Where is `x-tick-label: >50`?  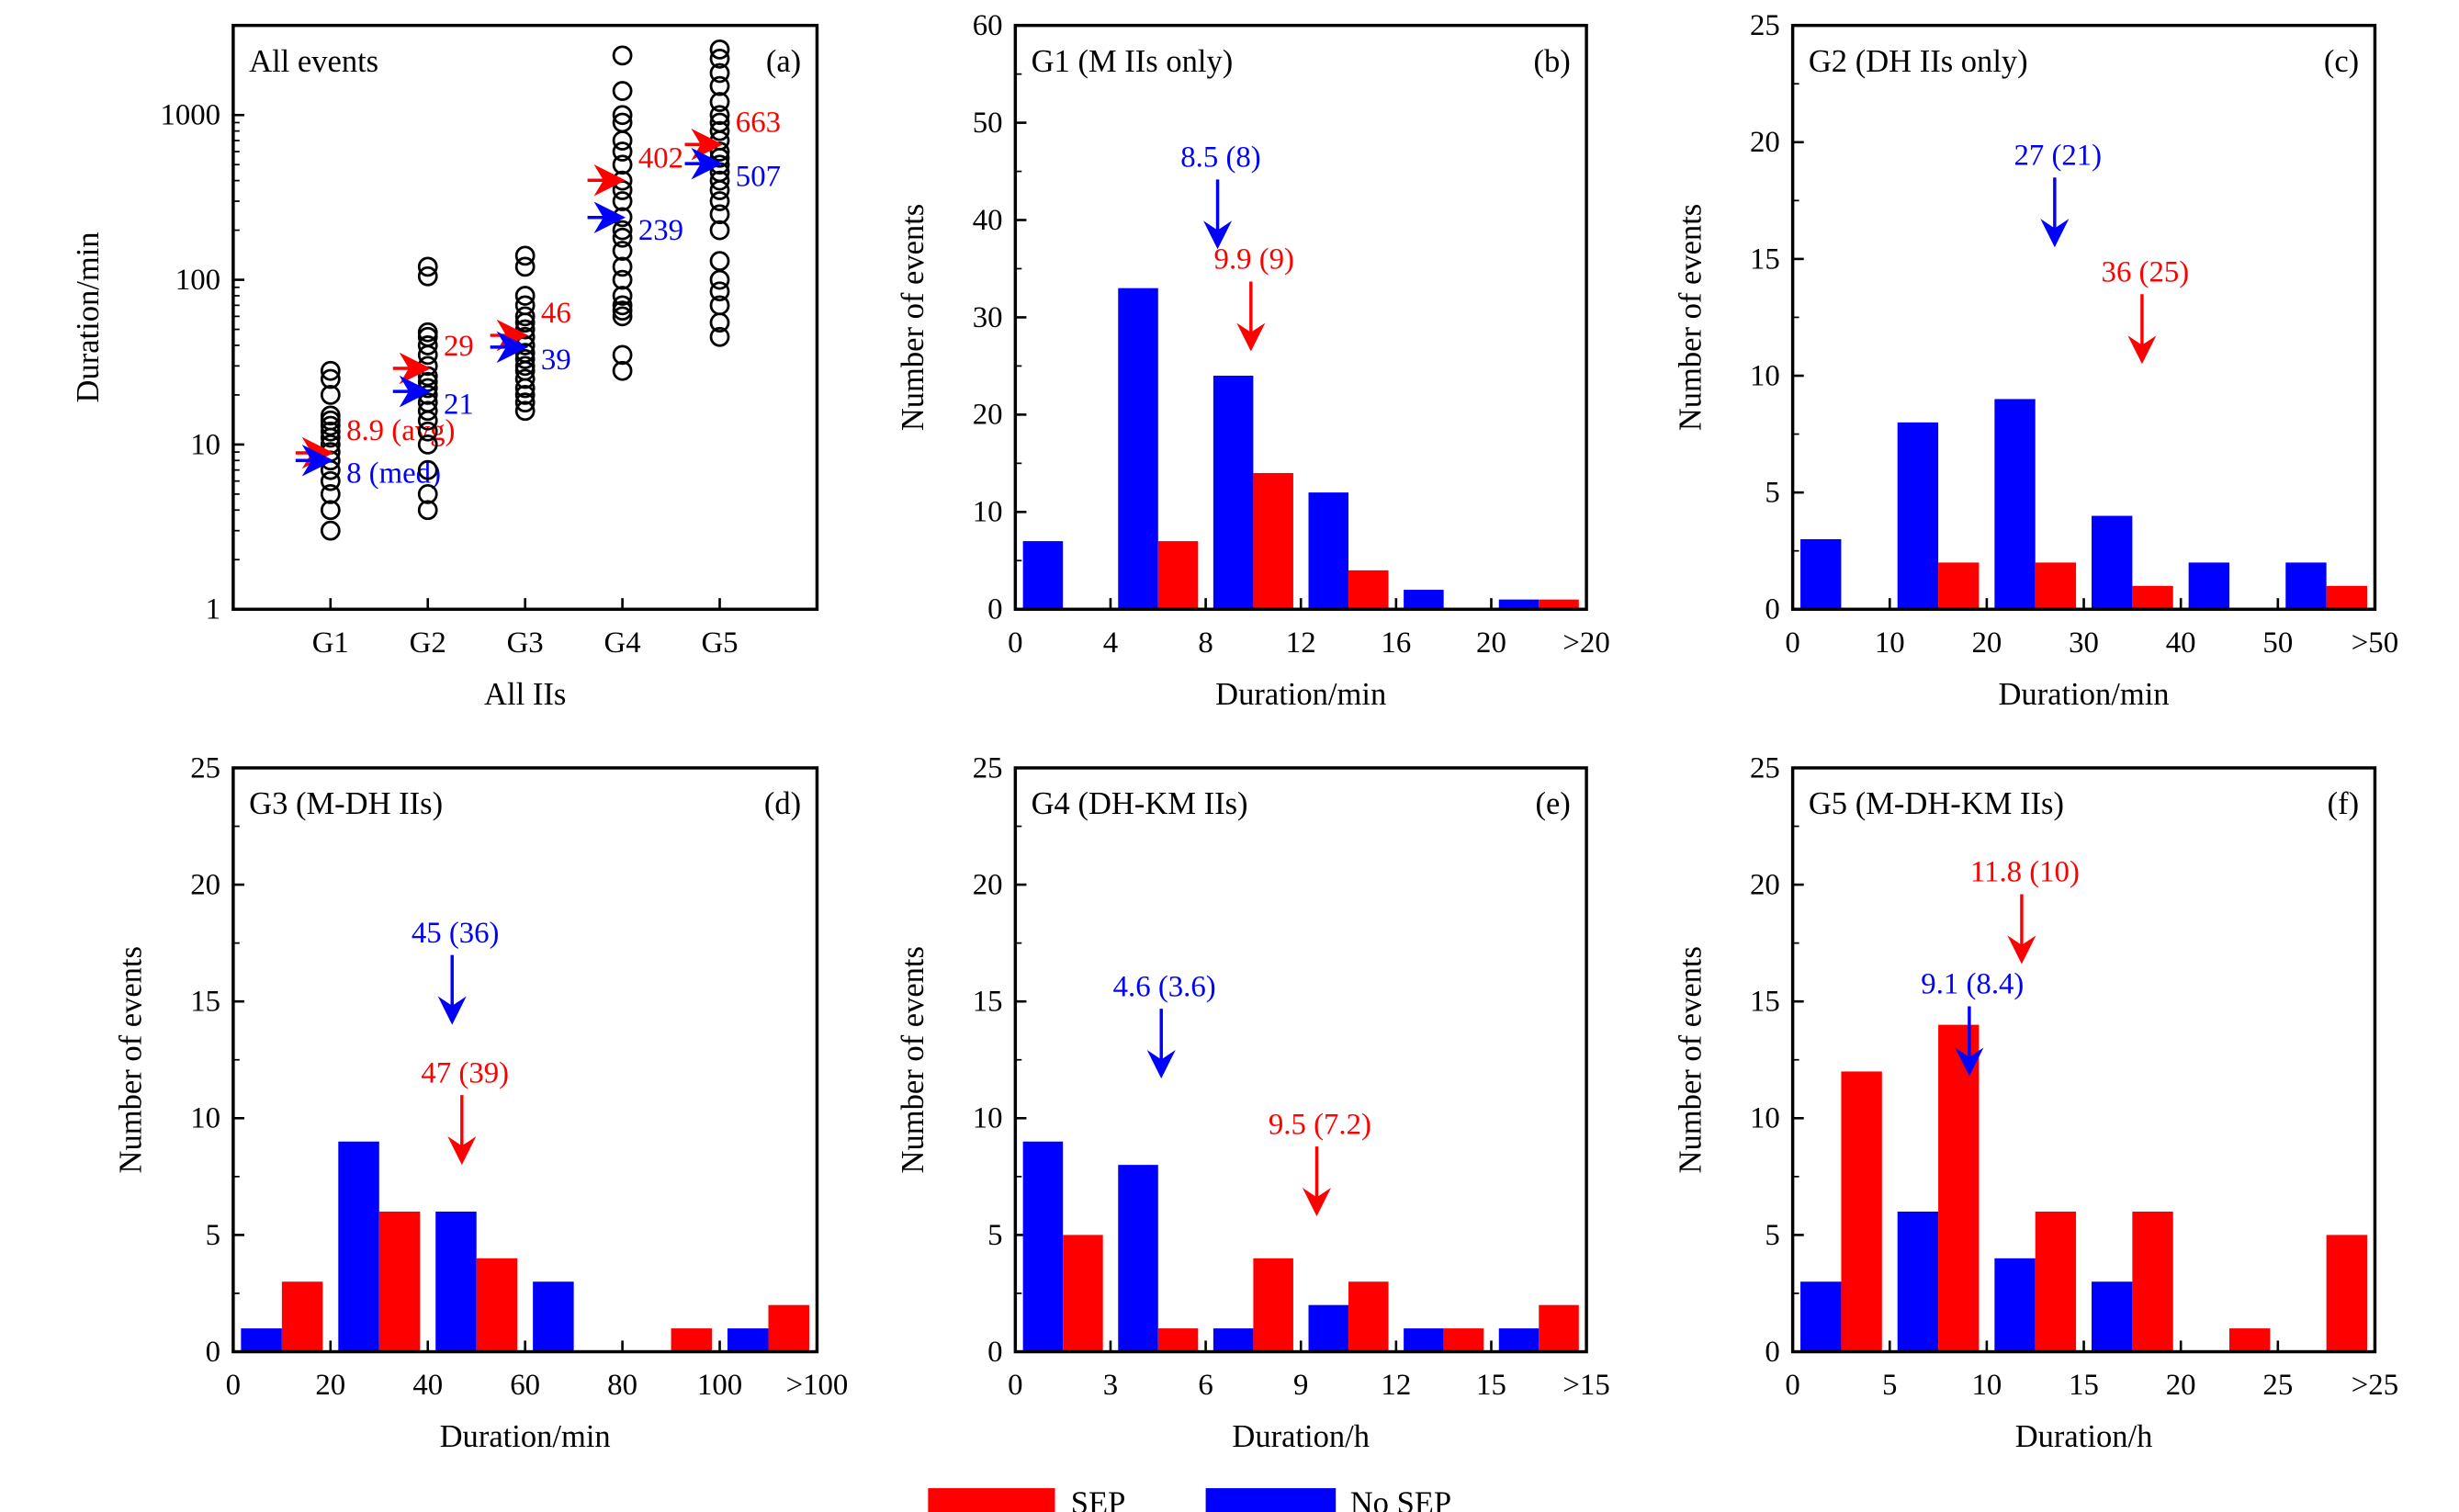
x-tick-label: >50 is located at coordinates (2375, 643).